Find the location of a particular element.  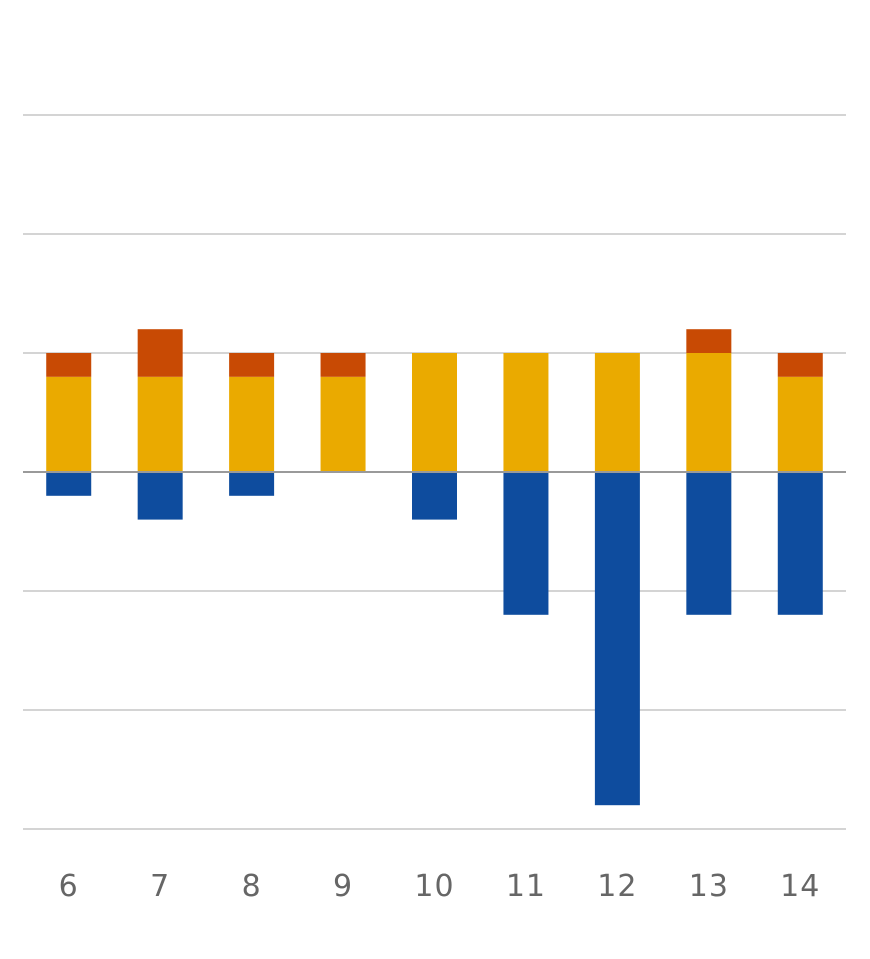

x-tick-label: 6 is located at coordinates (69, 886).